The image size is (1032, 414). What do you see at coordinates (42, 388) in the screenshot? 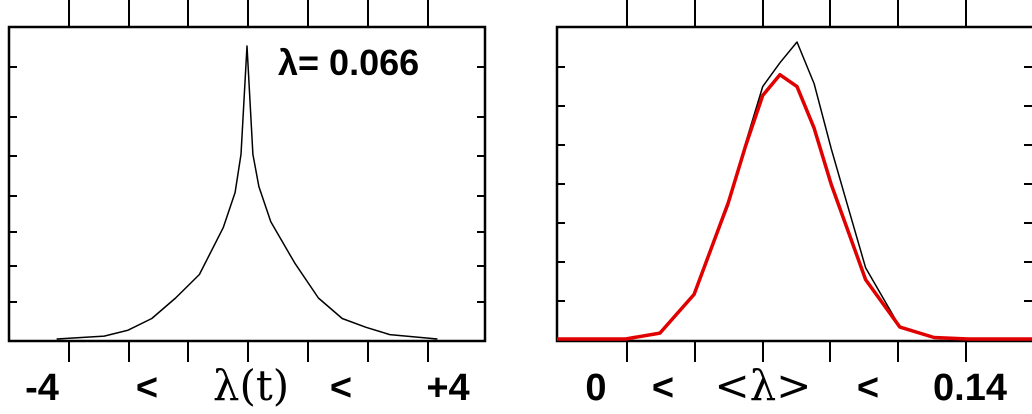
I see `x-label-min: -4` at bounding box center [42, 388].